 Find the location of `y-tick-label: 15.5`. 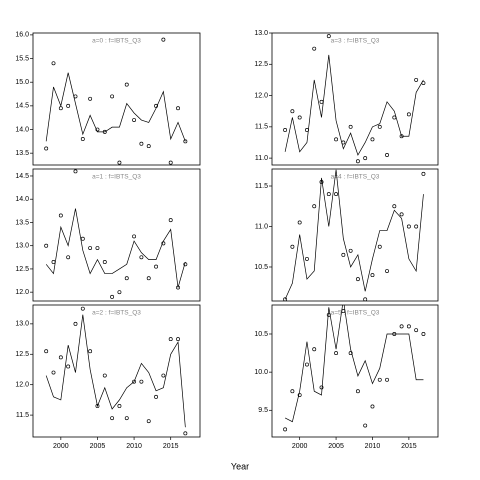

y-tick-label: 15.5 is located at coordinates (22, 58).